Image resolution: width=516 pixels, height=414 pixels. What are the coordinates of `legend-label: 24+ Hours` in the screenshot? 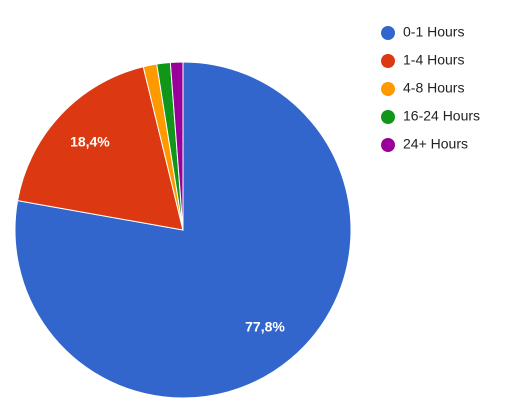 It's located at (435, 144).